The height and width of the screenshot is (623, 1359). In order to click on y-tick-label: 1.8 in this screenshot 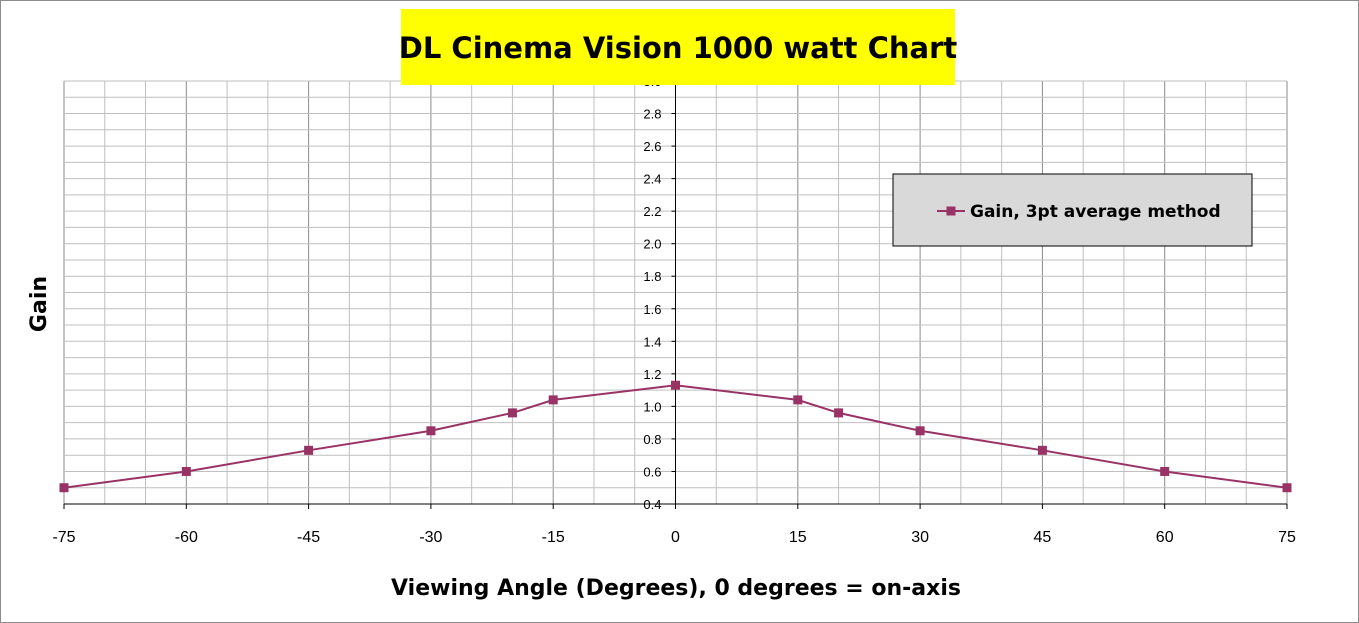, I will do `click(652, 276)`.